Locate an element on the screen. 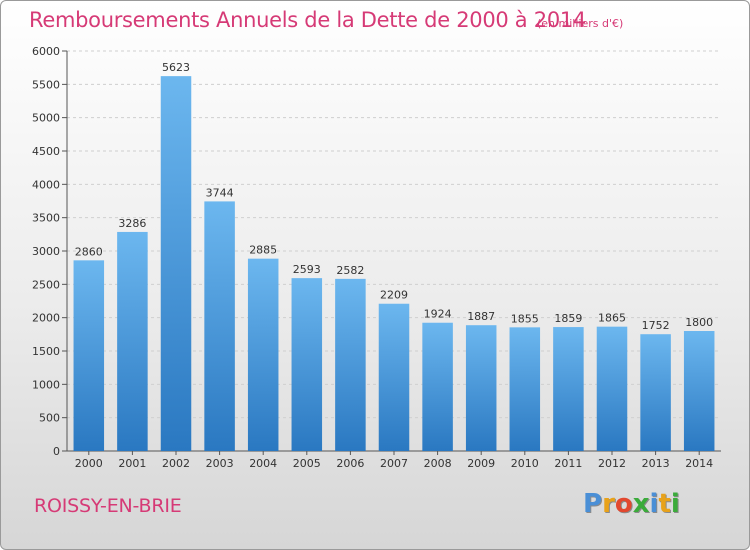 The width and height of the screenshot is (750, 550). x-tick-label: 2000 is located at coordinates (89, 463).